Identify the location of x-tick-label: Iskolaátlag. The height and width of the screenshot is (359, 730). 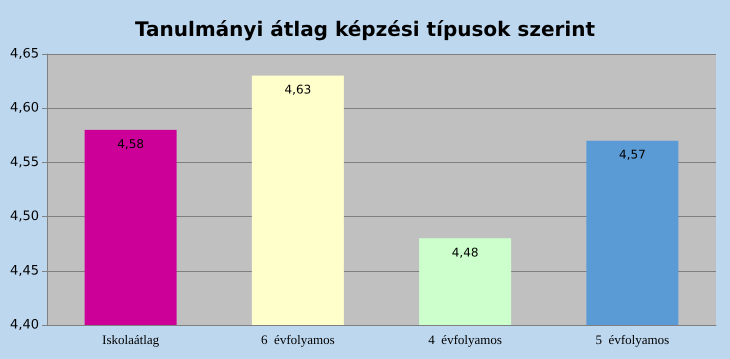
(131, 339).